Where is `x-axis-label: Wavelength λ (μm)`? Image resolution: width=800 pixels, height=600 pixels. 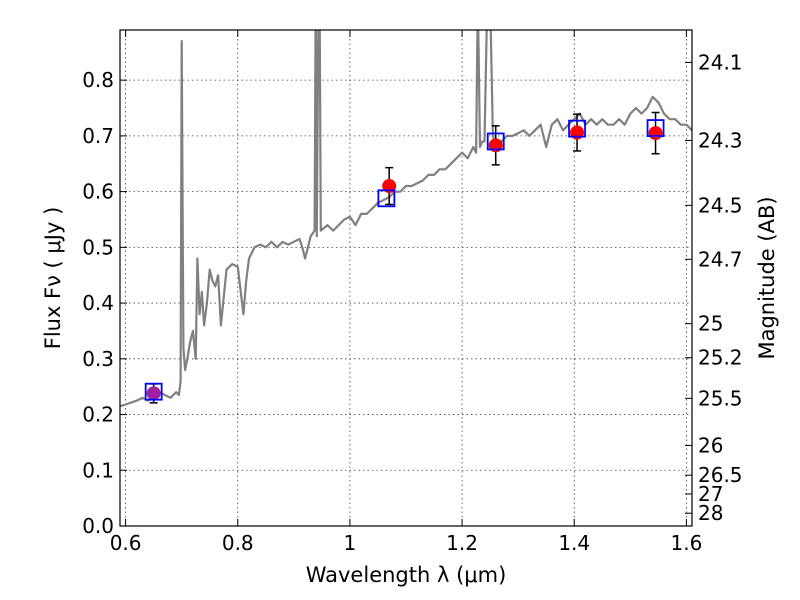 x-axis-label: Wavelength λ (μm) is located at coordinates (406, 575).